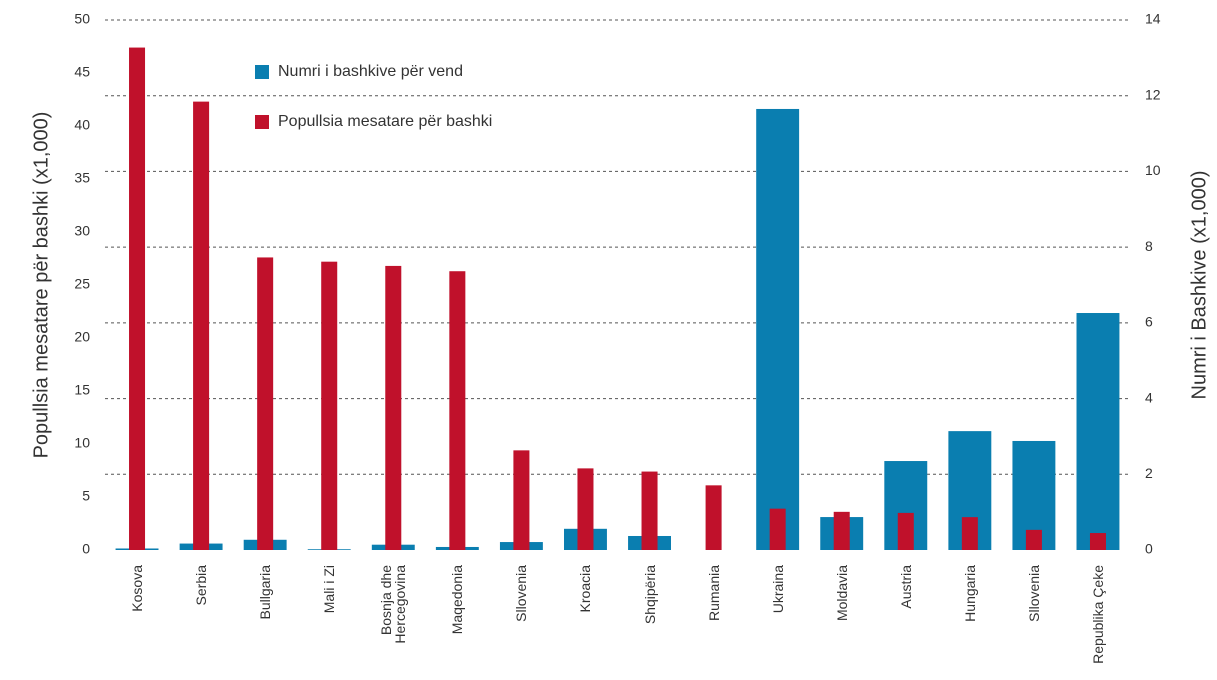 The width and height of the screenshot is (1217, 680). Describe the element at coordinates (201, 585) in the screenshot. I see `x-tick-label: Serbia` at that location.